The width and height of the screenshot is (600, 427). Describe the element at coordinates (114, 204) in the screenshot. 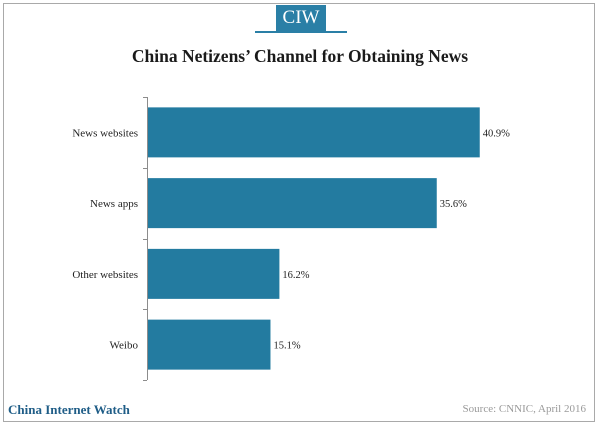

I see `category-label: News apps` at that location.